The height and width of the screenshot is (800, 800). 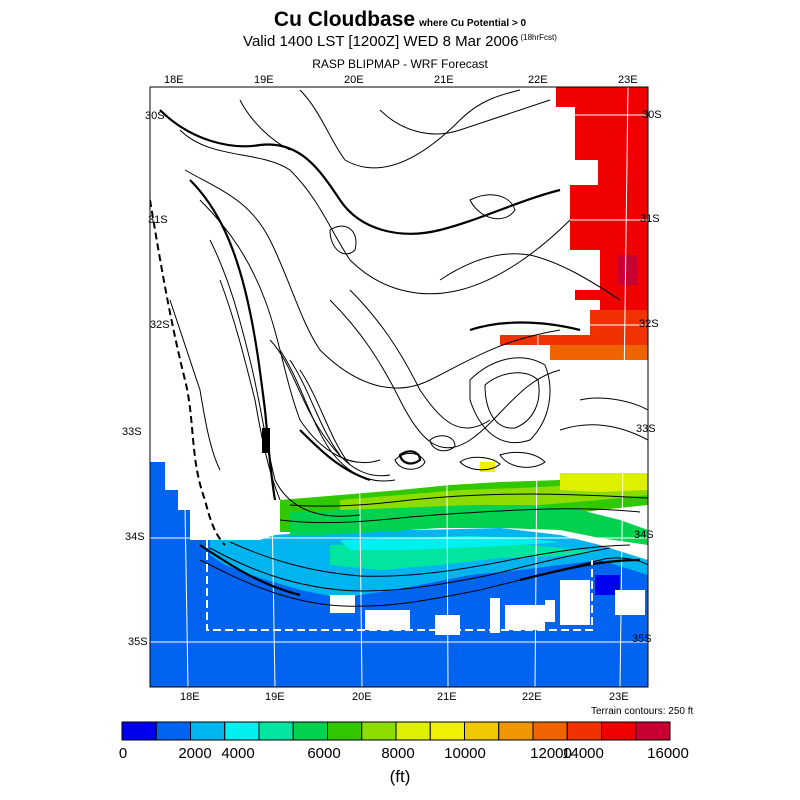 I want to click on lon-label-bottom: 19E, so click(x=275, y=697).